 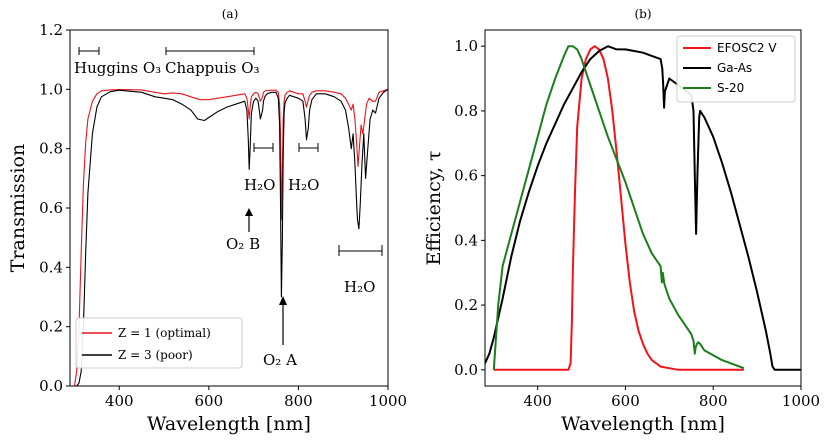 What do you see at coordinates (642, 14) in the screenshot?
I see `panel-b-title: (b)` at bounding box center [642, 14].